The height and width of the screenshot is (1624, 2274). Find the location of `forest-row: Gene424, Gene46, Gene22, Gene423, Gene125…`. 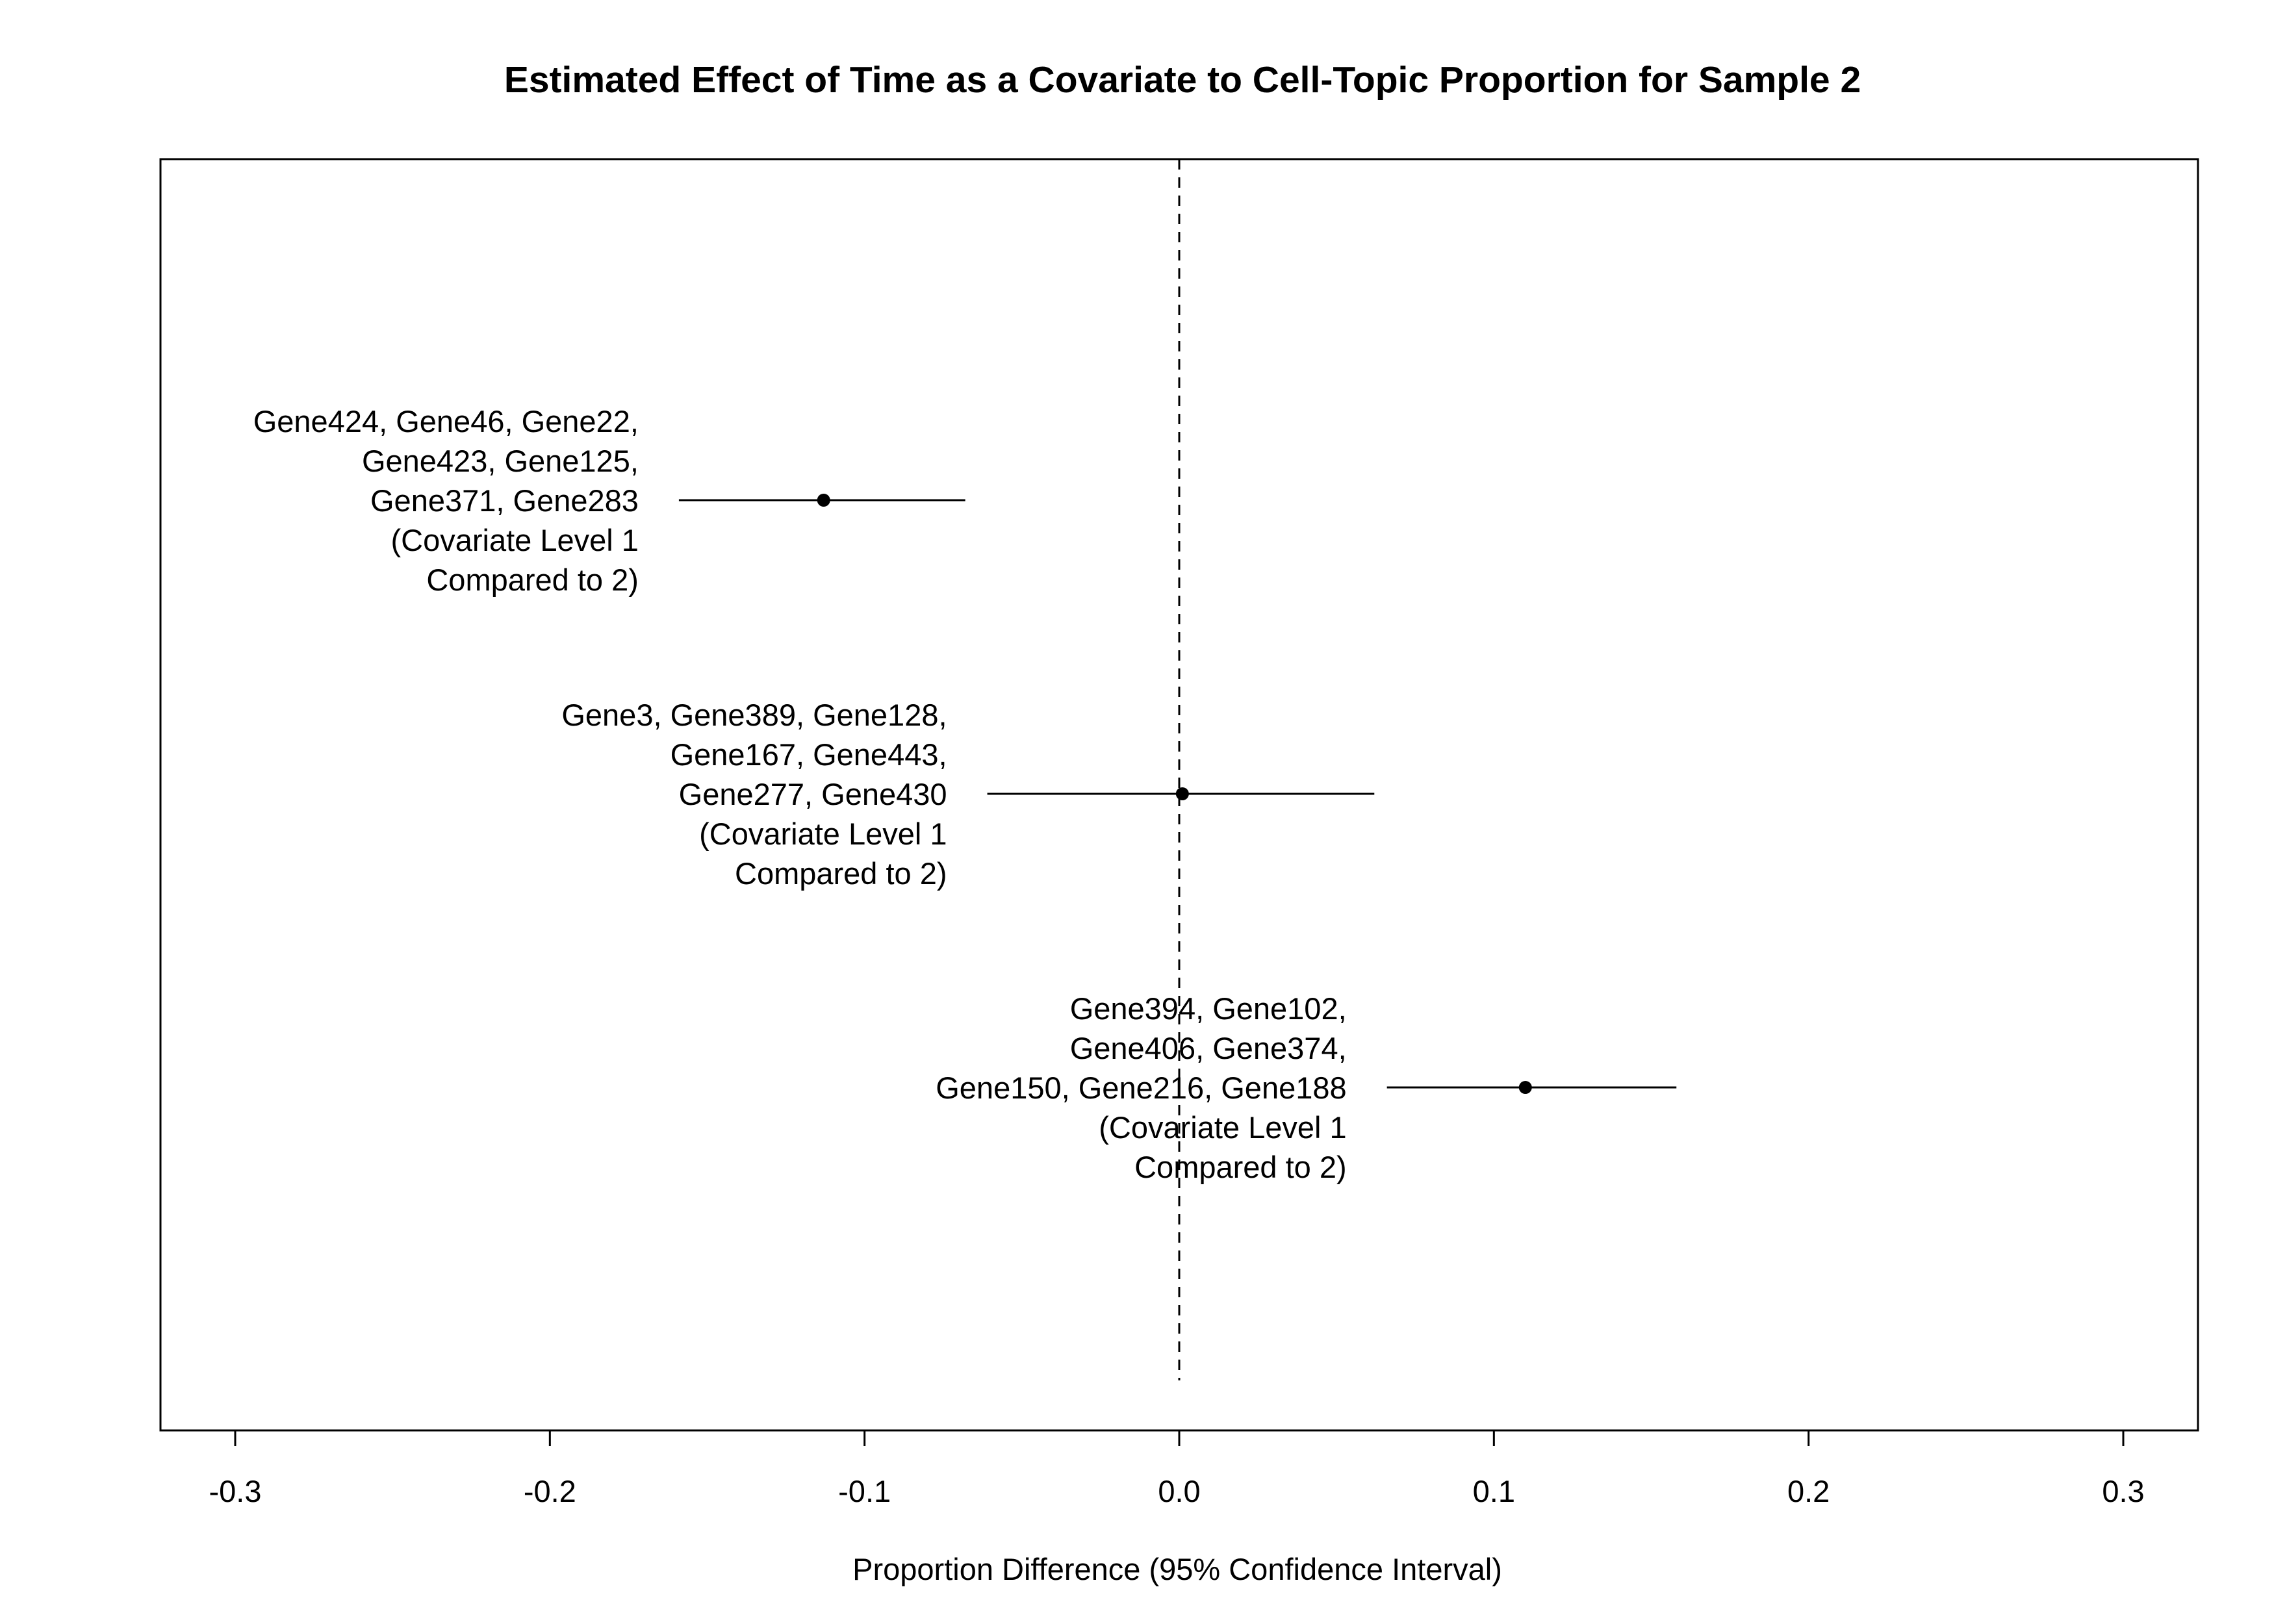

forest-row: Gene424, Gene46, Gene22, Gene423, Gene125… is located at coordinates (609, 500).